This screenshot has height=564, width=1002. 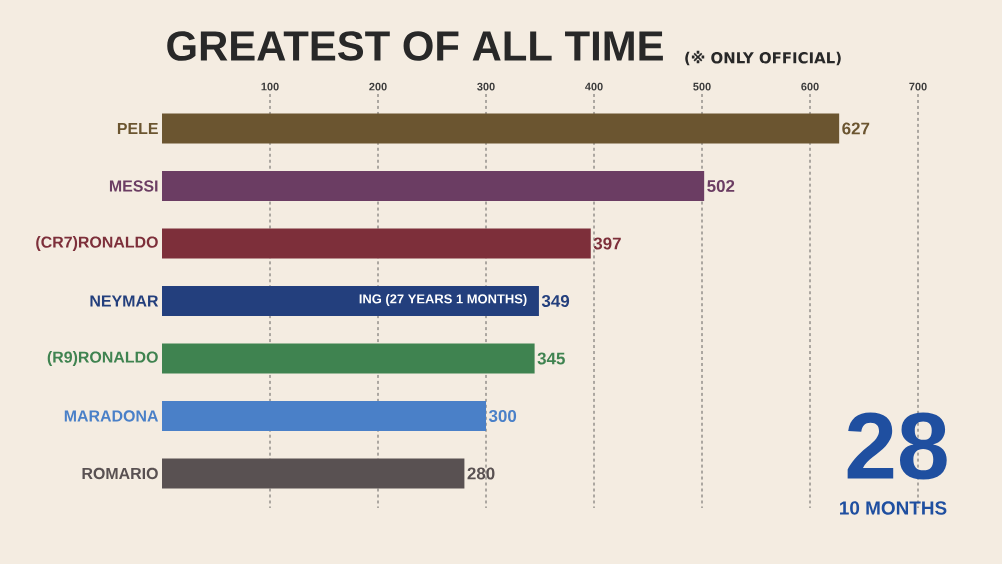 I want to click on data-label: 300, so click(x=502, y=415).